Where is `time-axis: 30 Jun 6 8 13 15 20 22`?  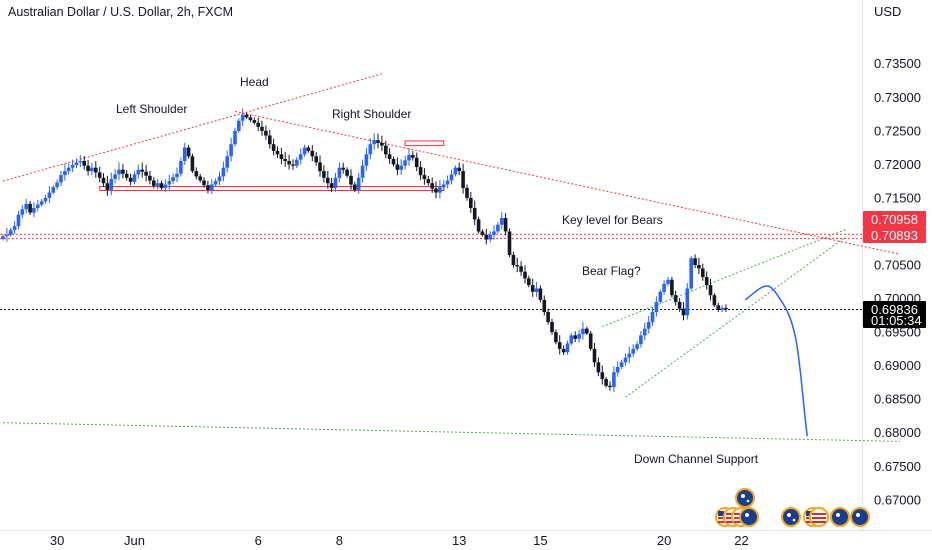
time-axis: 30 Jun 6 8 13 15 20 22 is located at coordinates (399, 540).